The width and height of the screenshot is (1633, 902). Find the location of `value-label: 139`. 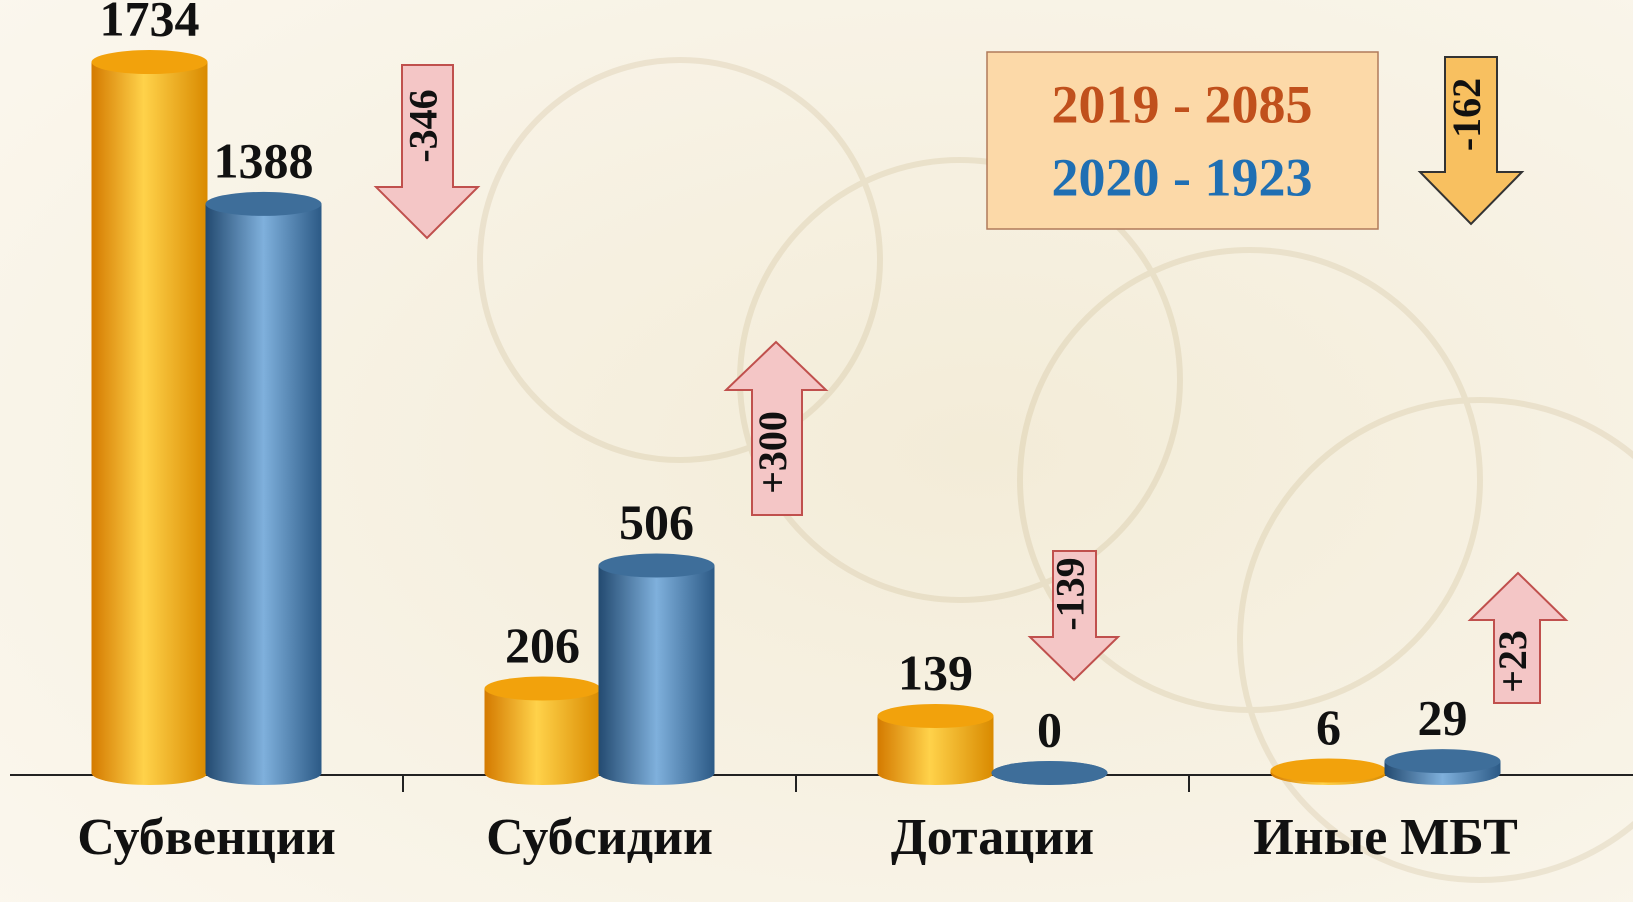

value-label: 139 is located at coordinates (935, 672).